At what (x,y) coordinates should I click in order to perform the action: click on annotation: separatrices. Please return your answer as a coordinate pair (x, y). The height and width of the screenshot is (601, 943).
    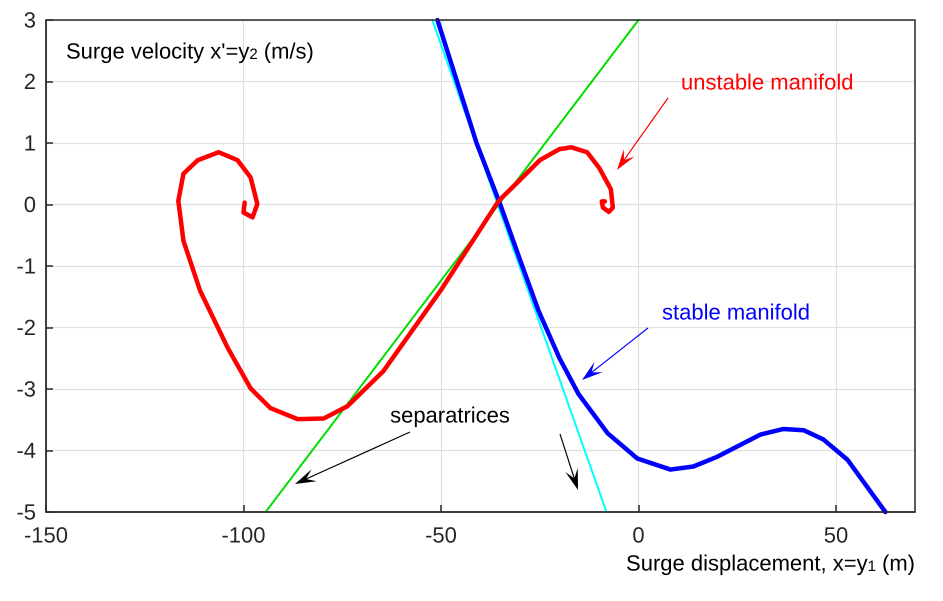
    Looking at the image, I should click on (450, 415).